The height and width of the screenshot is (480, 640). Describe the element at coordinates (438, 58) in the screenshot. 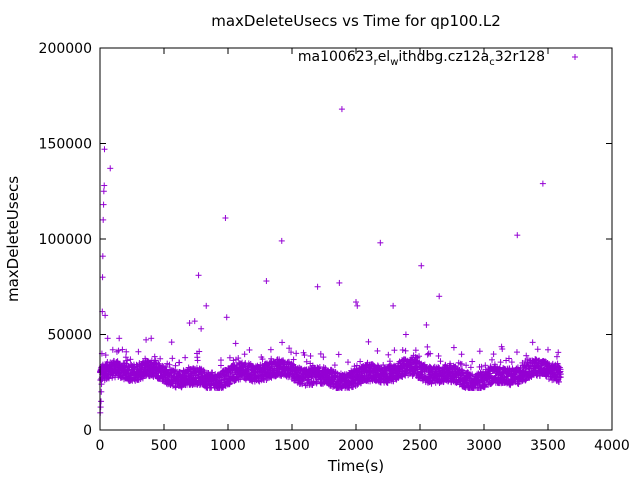

I see `legend: ma100623relwithdbg.cz12ac32r128` at that location.